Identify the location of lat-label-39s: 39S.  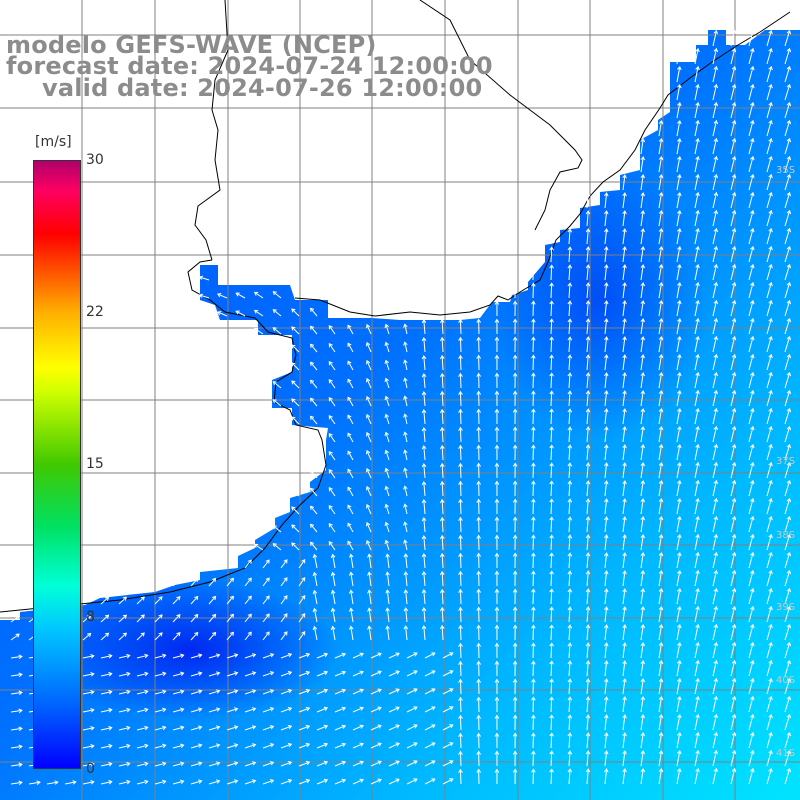
(786, 607).